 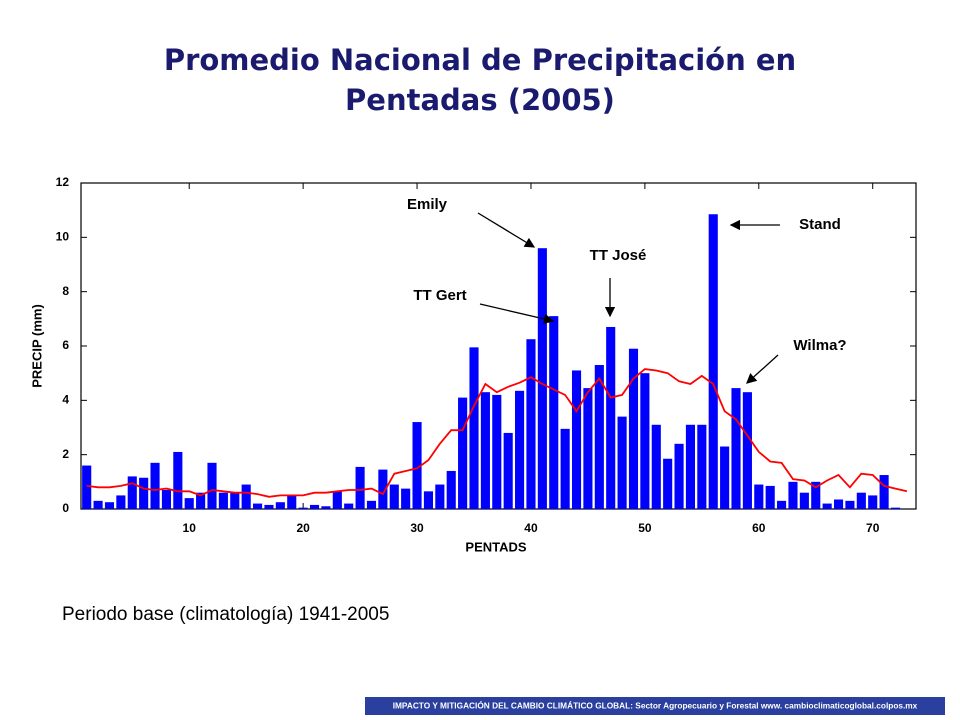 What do you see at coordinates (65, 400) in the screenshot?
I see `y-tick-label: 4` at bounding box center [65, 400].